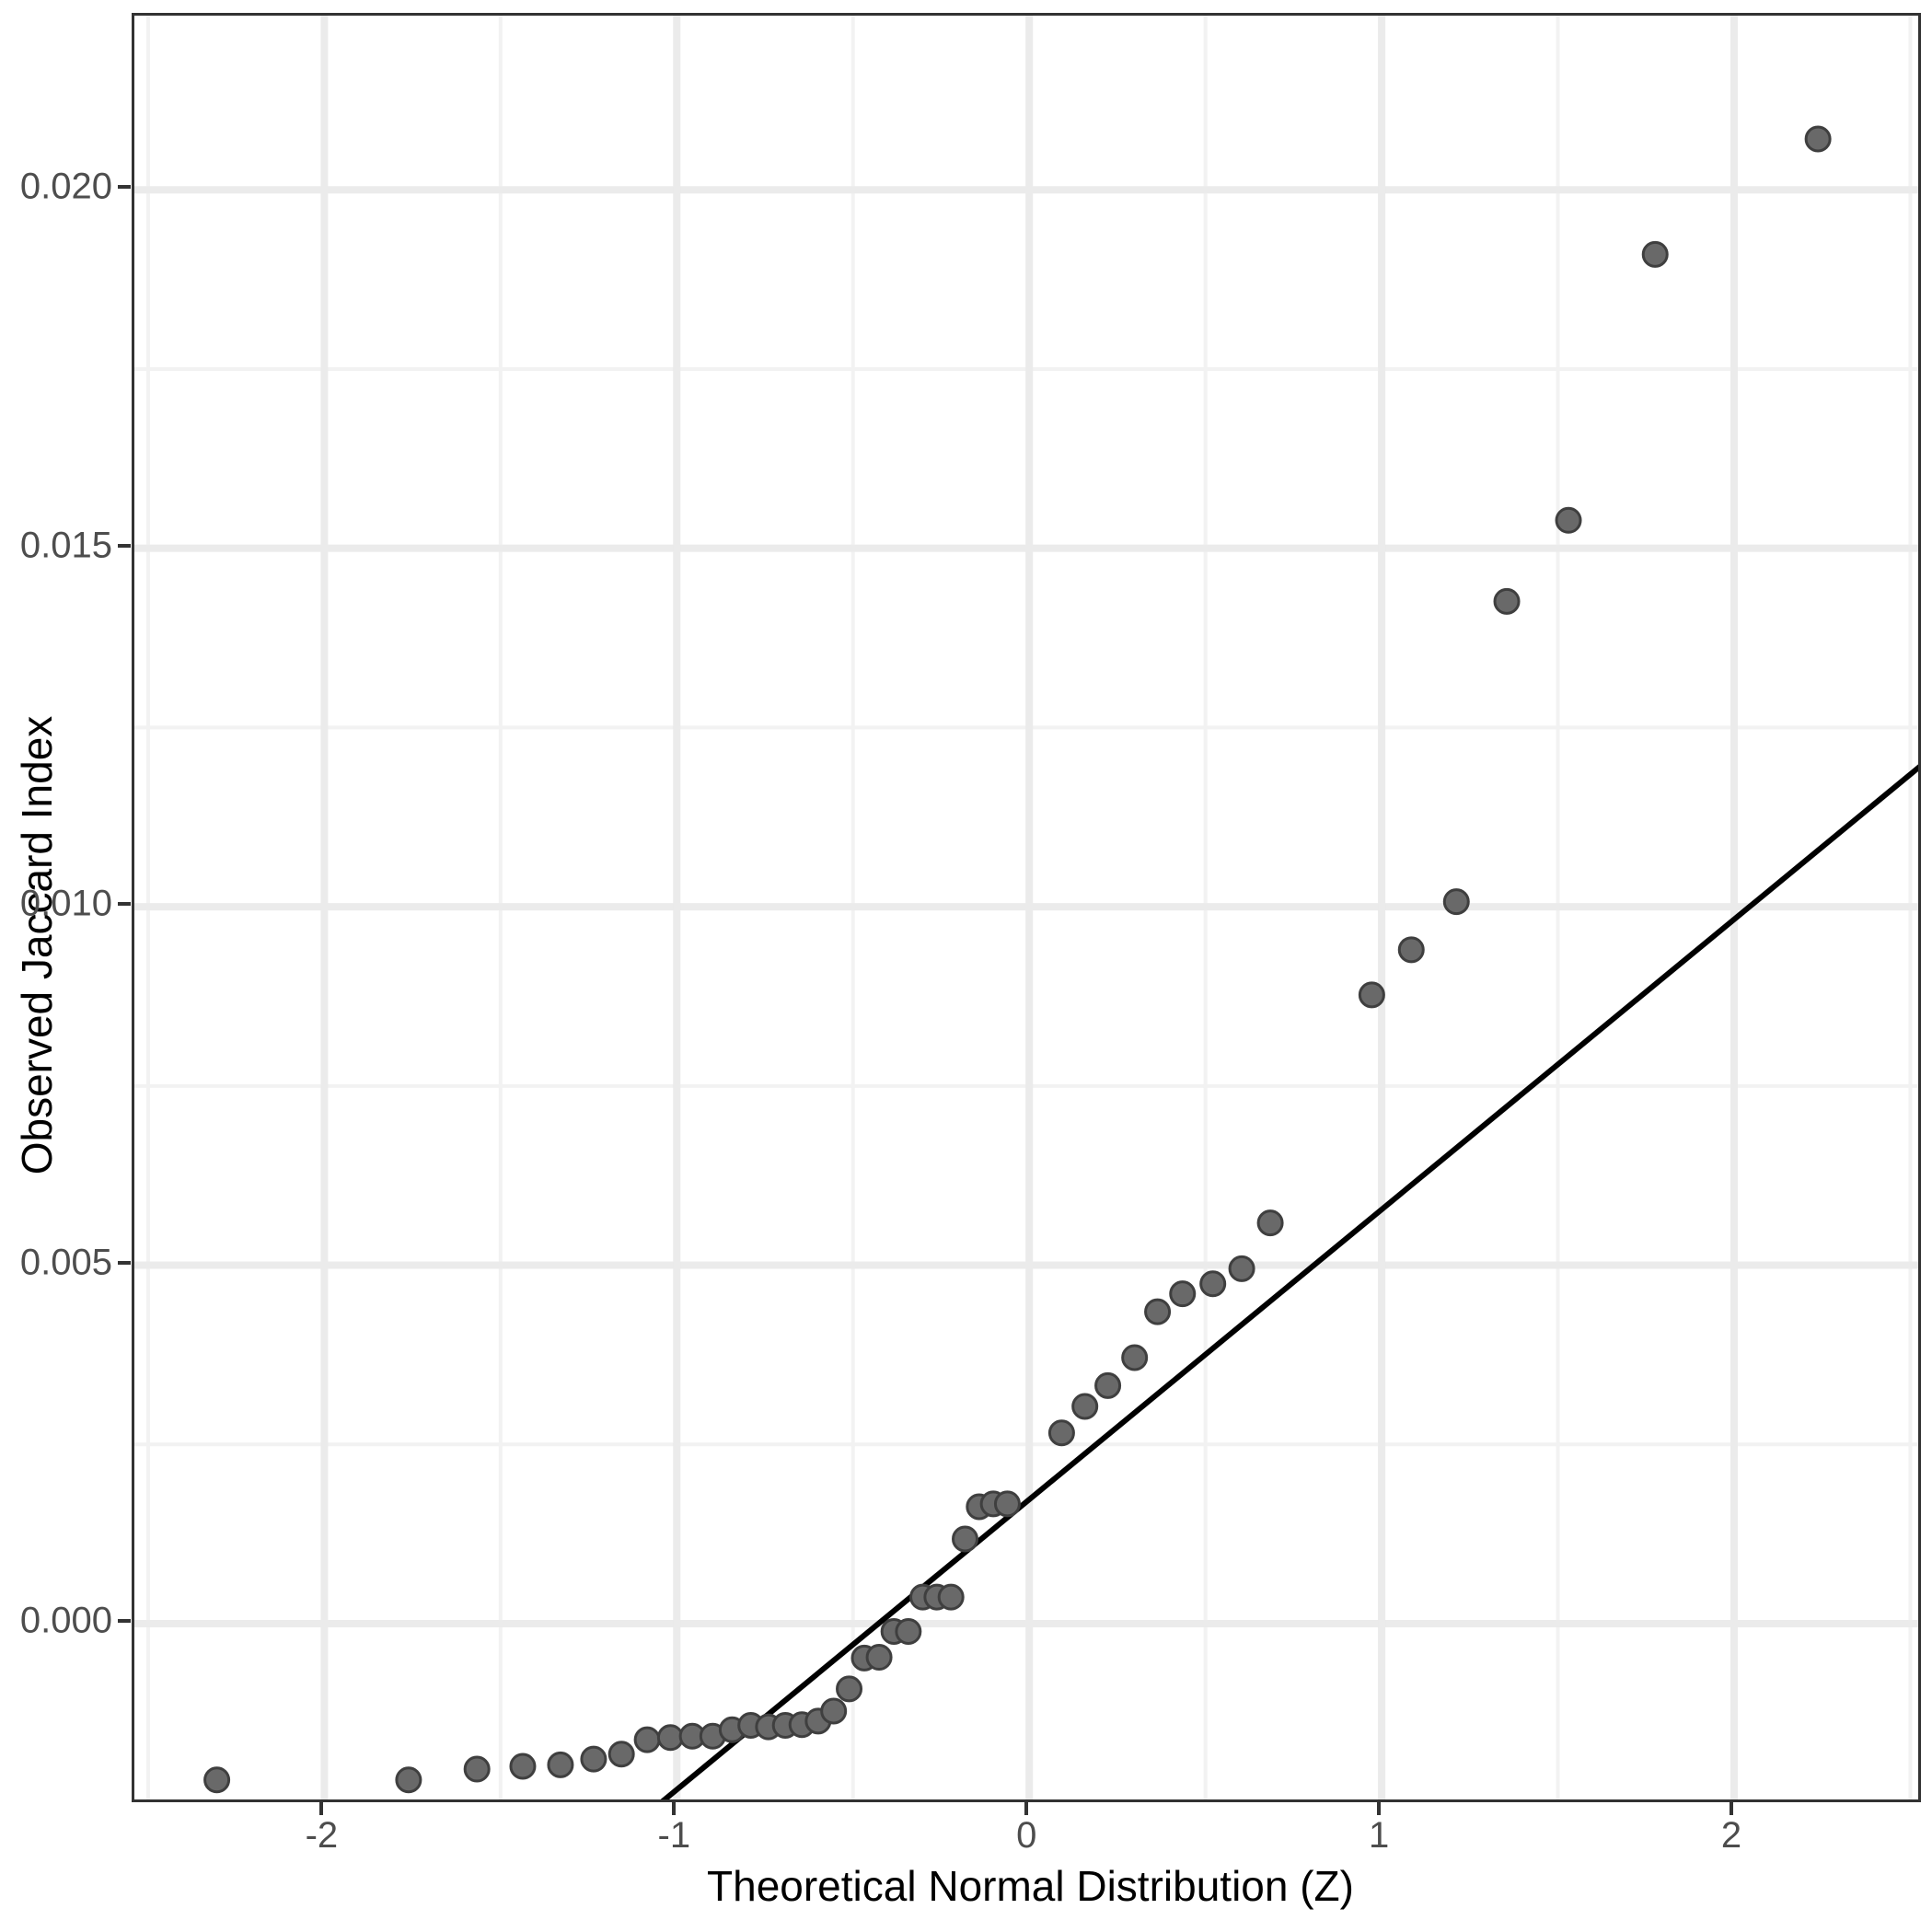 The width and height of the screenshot is (1932, 1932). Describe the element at coordinates (1731, 1836) in the screenshot. I see `x-axis-tick-label: 2` at that location.